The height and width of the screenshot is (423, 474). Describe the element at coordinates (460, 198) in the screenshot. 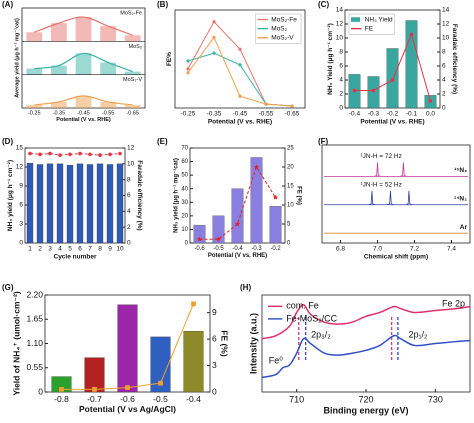

I see `trace-label: ¹⁴N₂` at that location.